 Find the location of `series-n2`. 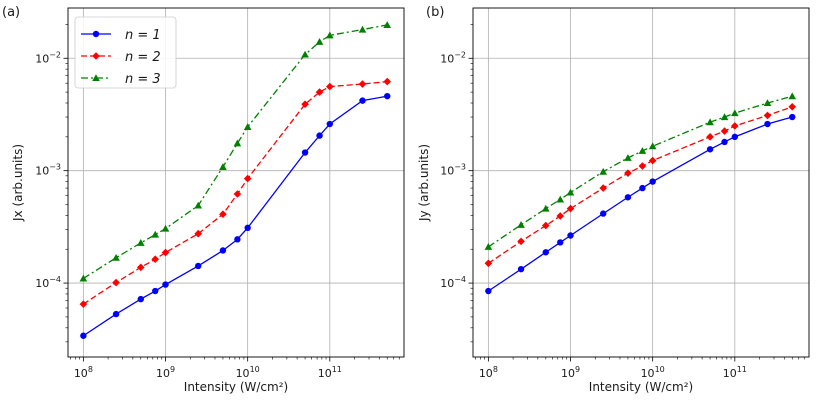

series-n2 is located at coordinates (640, 185).